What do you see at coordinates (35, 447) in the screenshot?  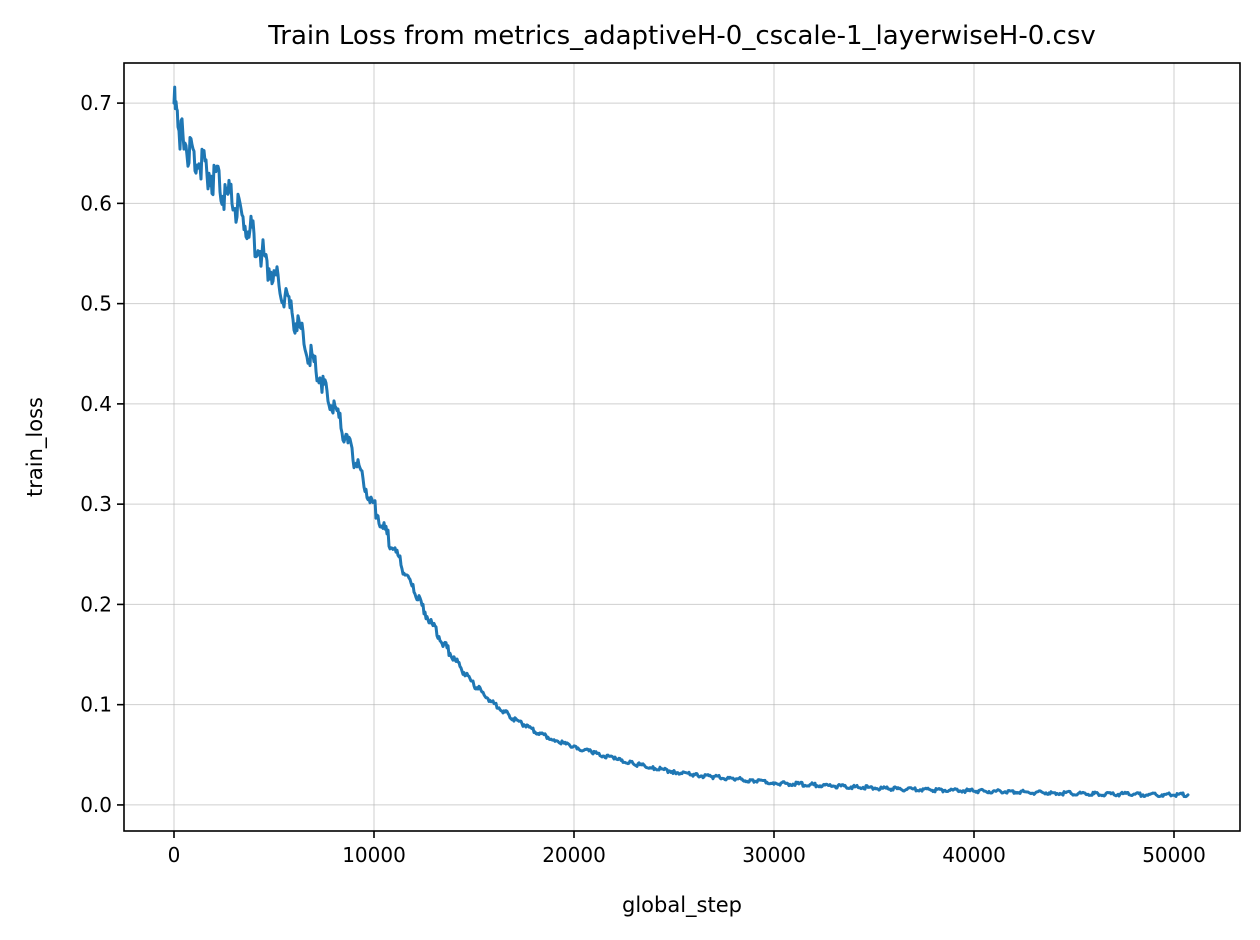 I see `y-axis-label: train_loss` at bounding box center [35, 447].